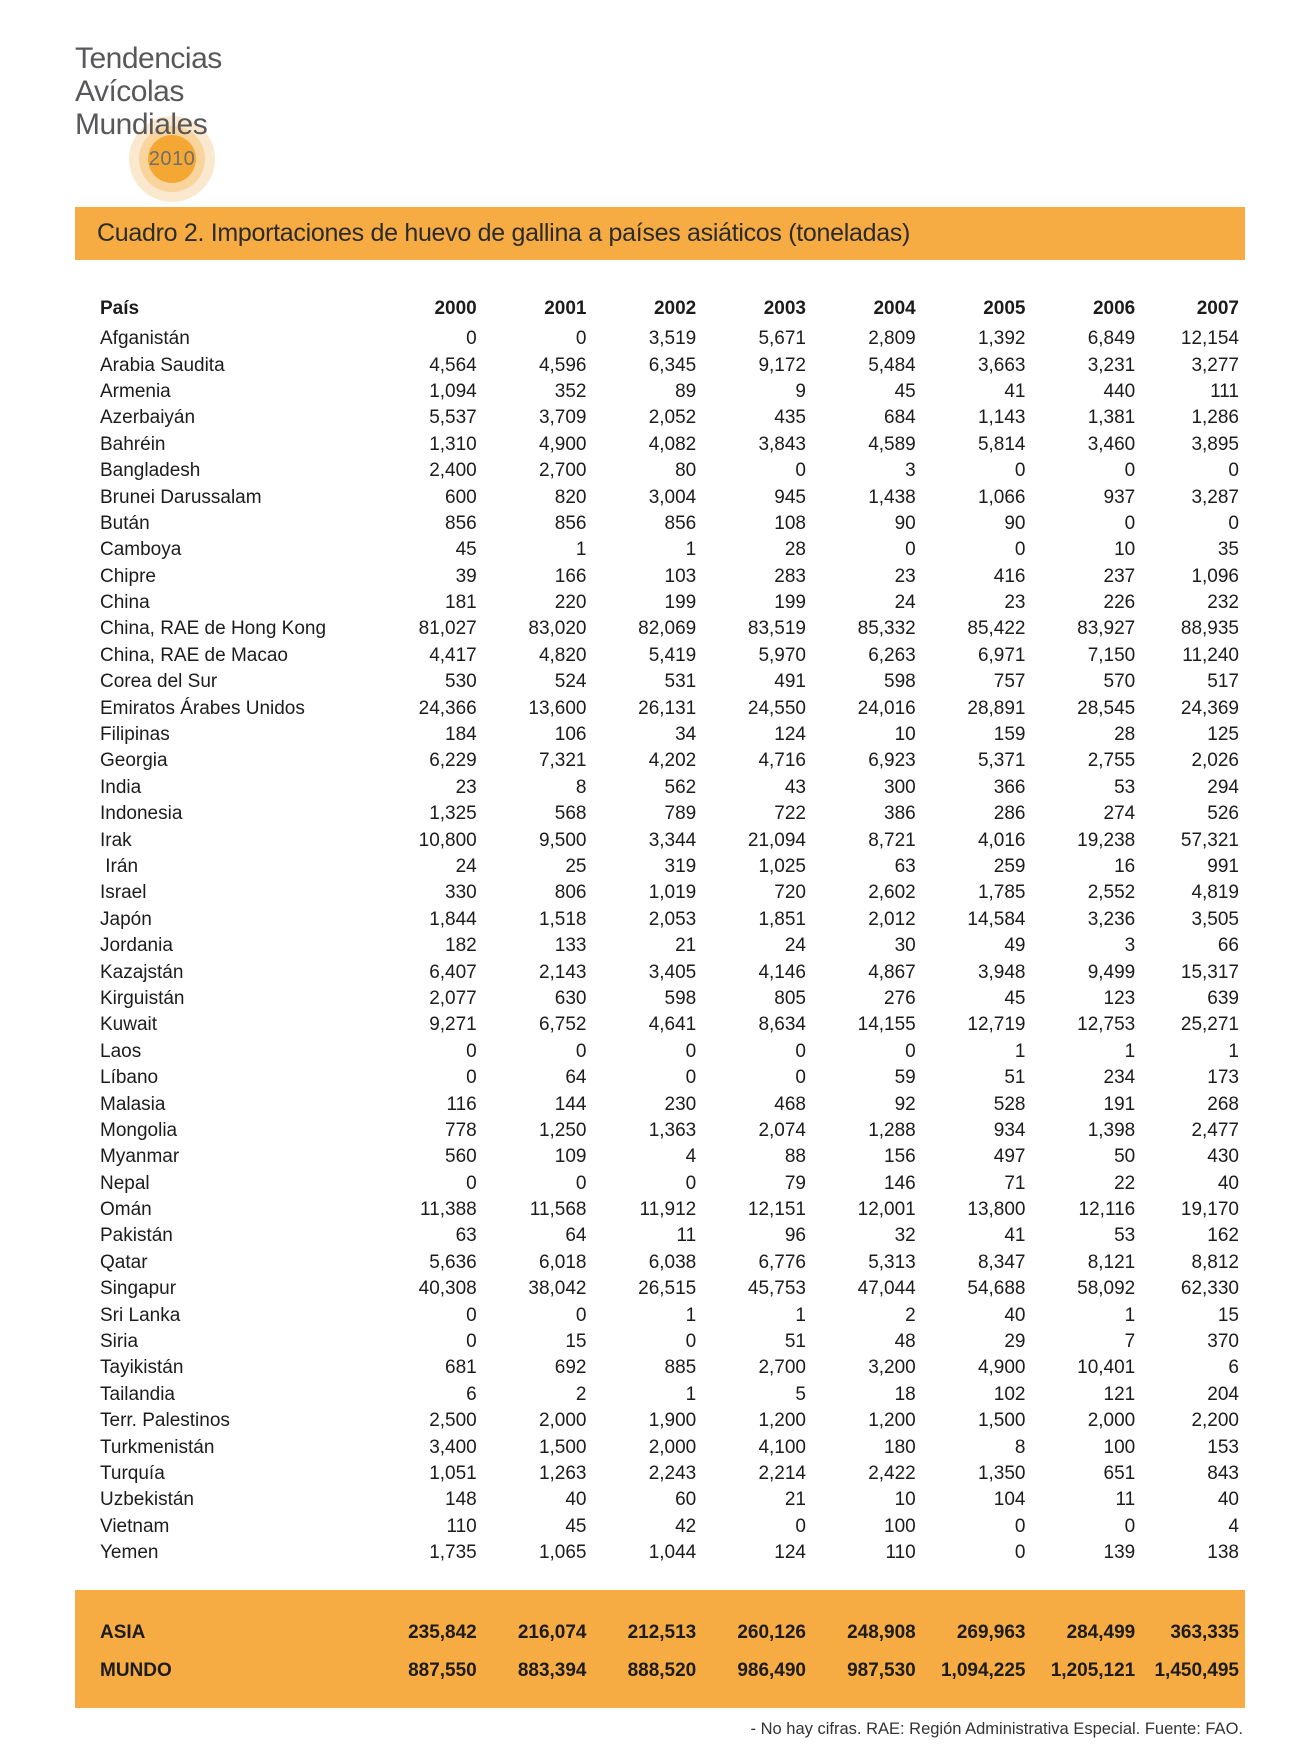 This screenshot has width=1315, height=1757. What do you see at coordinates (1215, 1130) in the screenshot?
I see `value-cell: 2,477` at bounding box center [1215, 1130].